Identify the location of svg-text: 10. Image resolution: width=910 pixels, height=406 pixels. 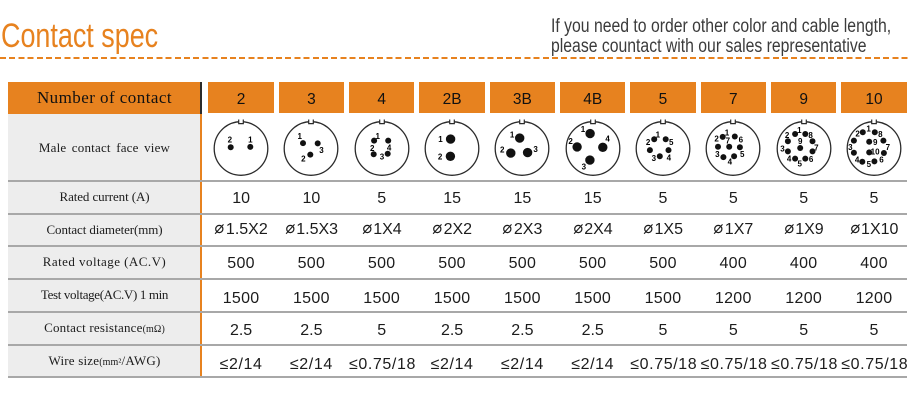
(875, 152).